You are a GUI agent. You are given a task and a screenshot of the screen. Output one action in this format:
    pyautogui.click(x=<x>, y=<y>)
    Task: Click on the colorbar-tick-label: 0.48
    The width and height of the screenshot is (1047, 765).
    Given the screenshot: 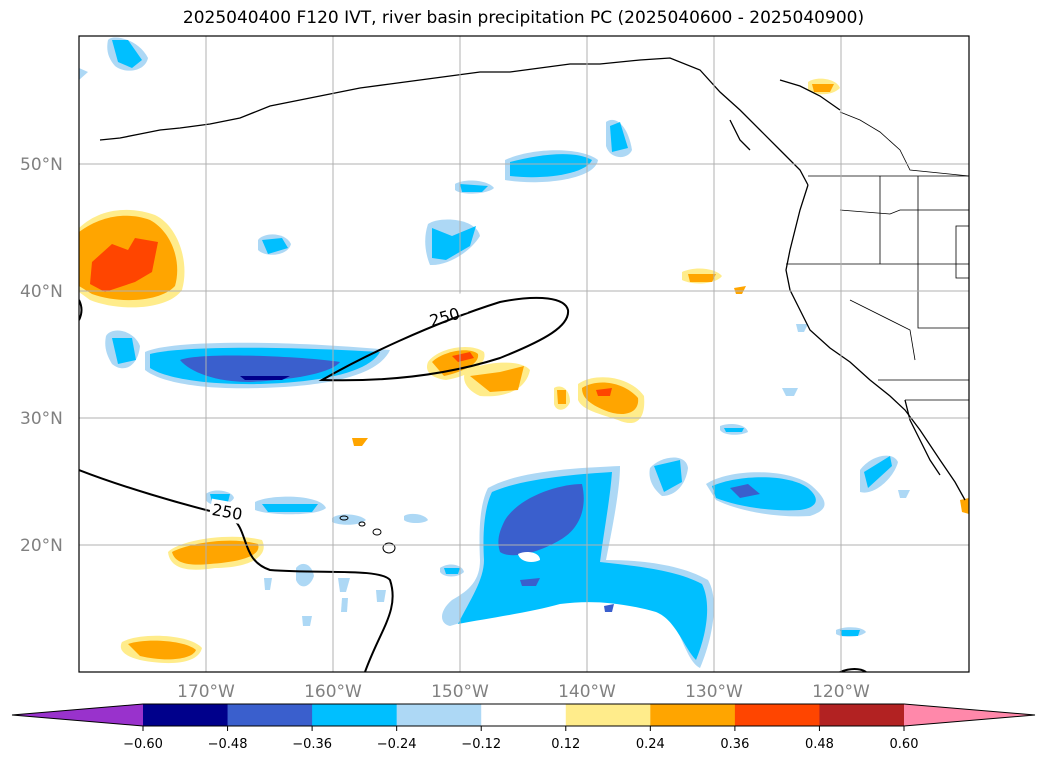 What is the action you would take?
    pyautogui.click(x=819, y=744)
    